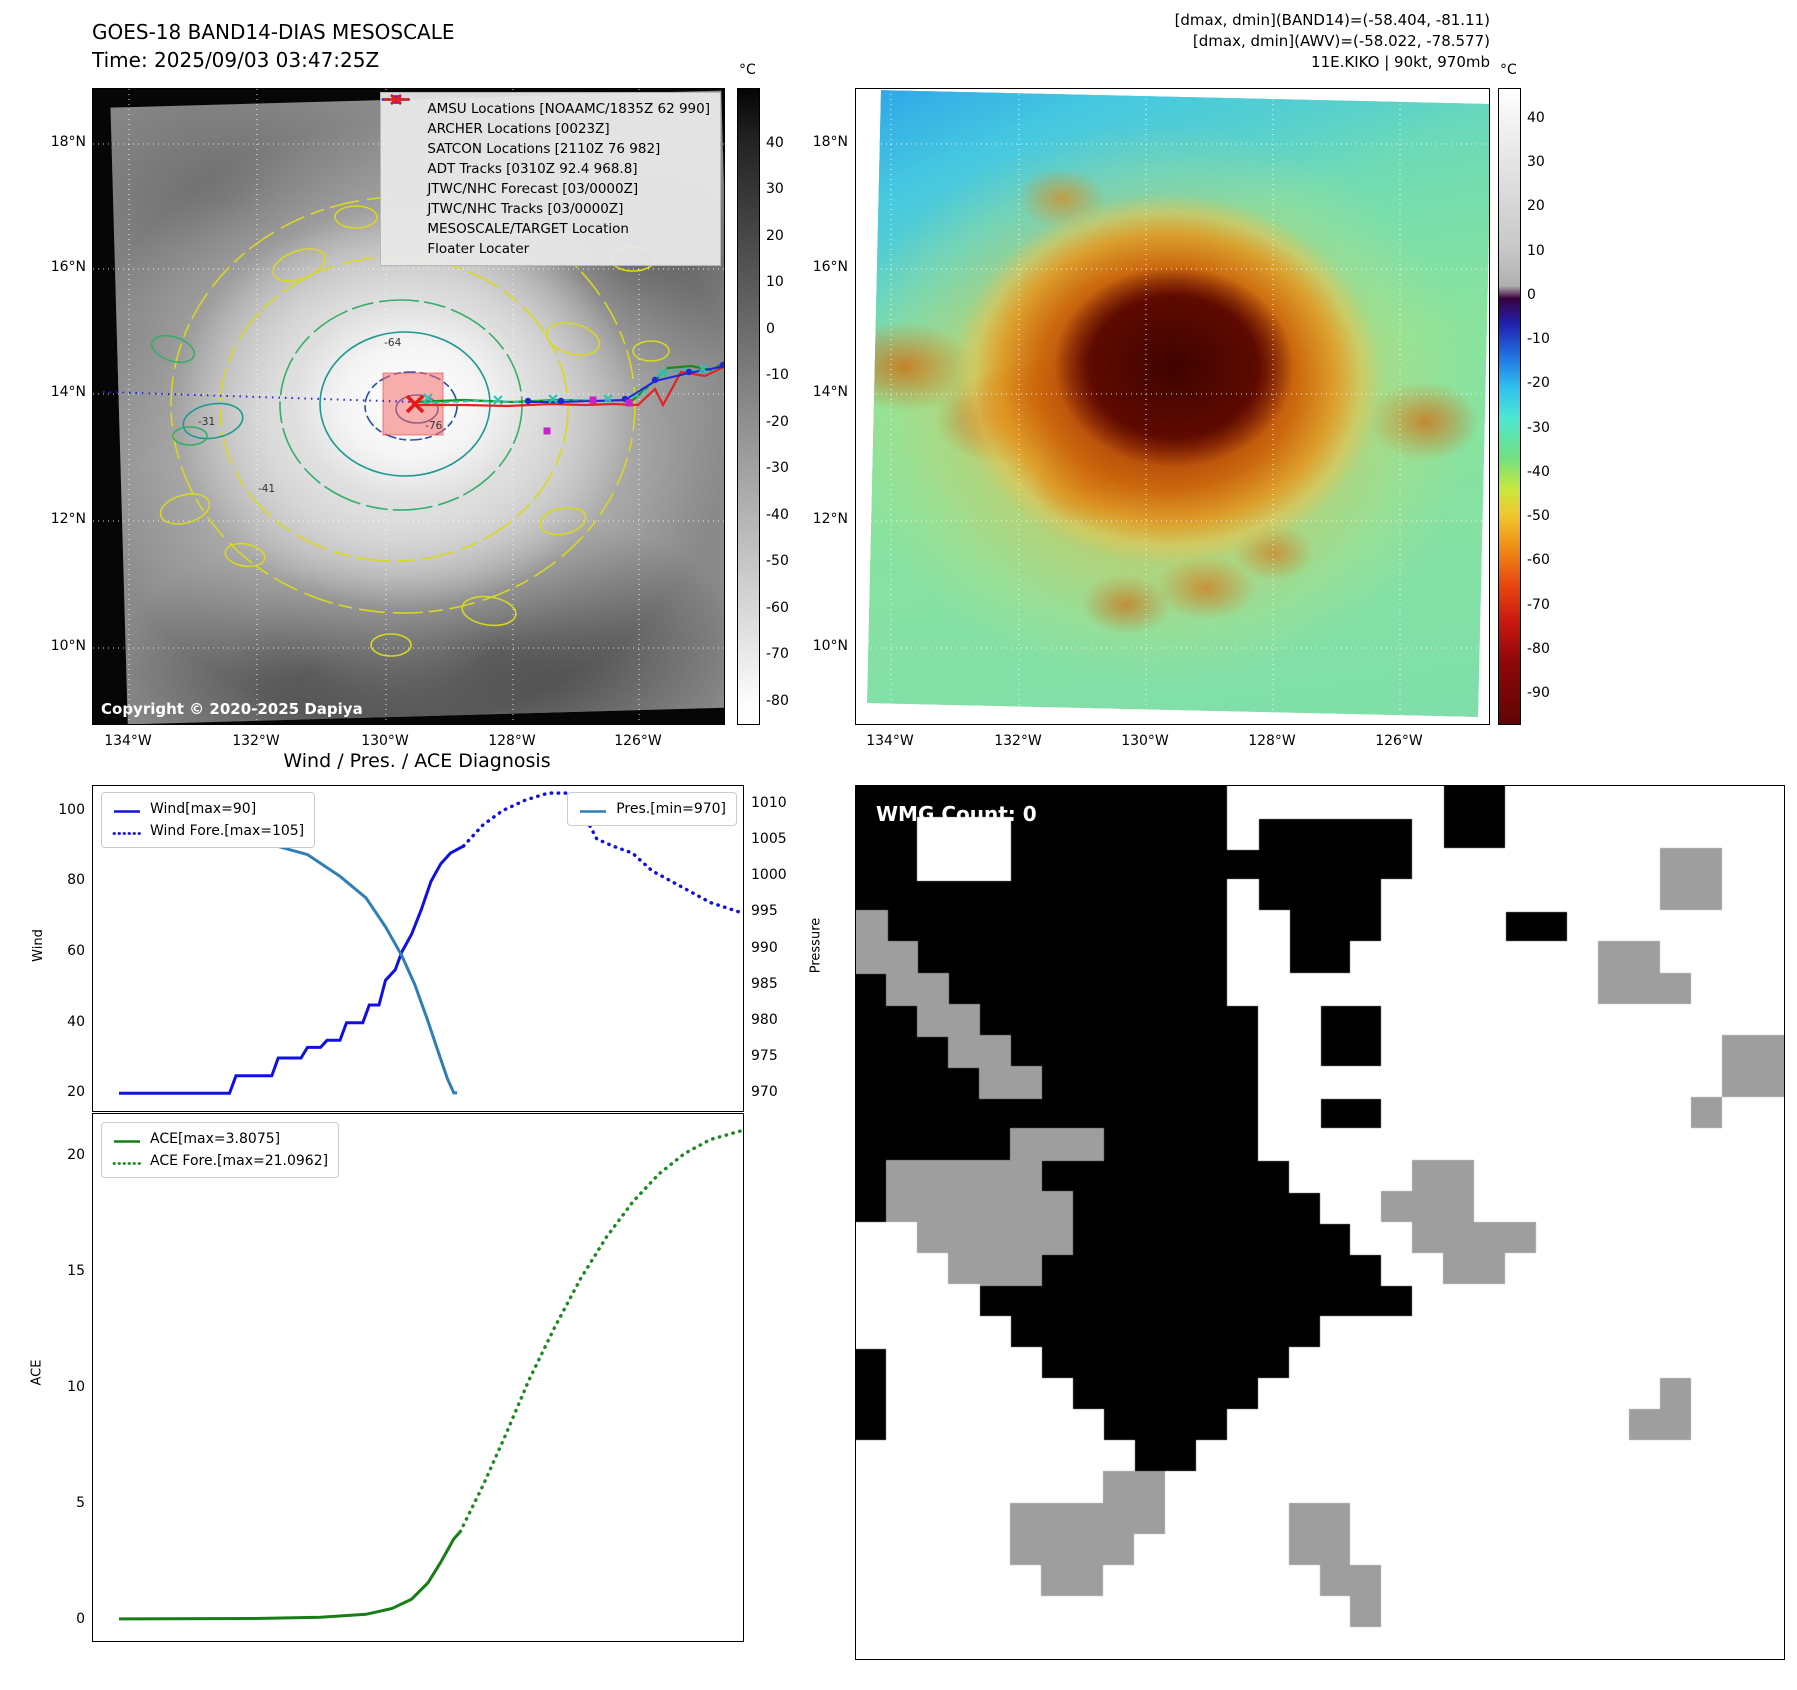  I want to click on awv-overlay, so click(1172, 406).